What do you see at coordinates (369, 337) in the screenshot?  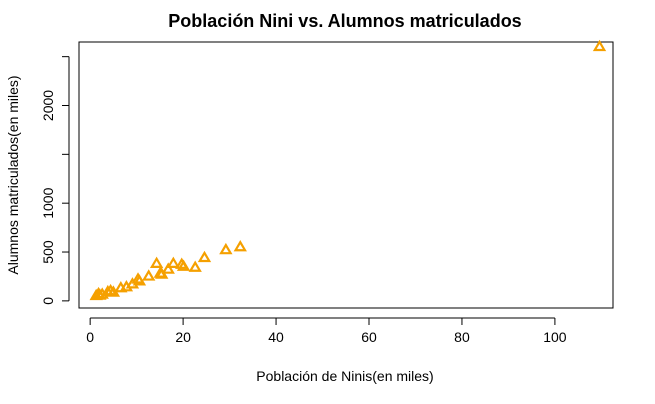 I see `x-tick-label: 60` at bounding box center [369, 337].